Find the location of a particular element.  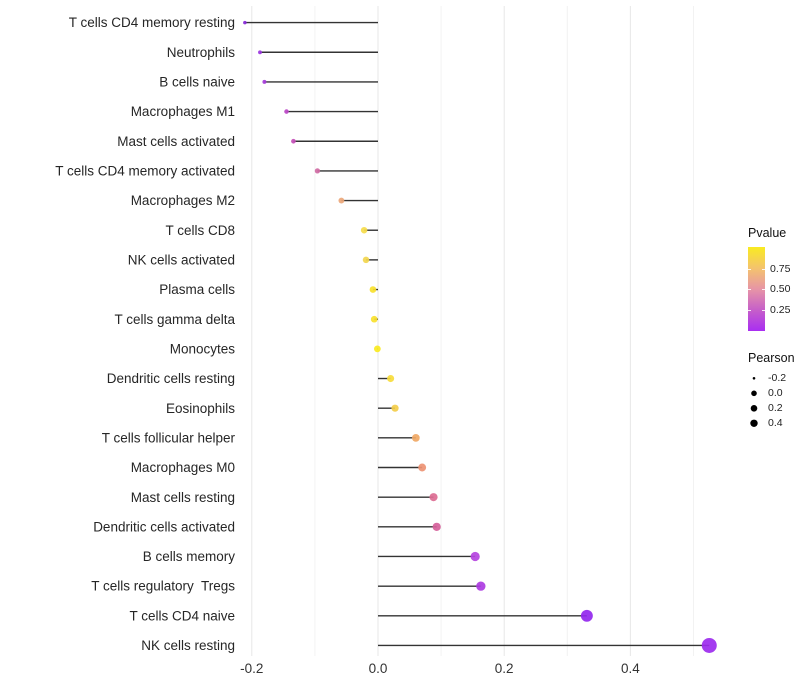

y-axis-label: Mast cells activated is located at coordinates (176, 141).